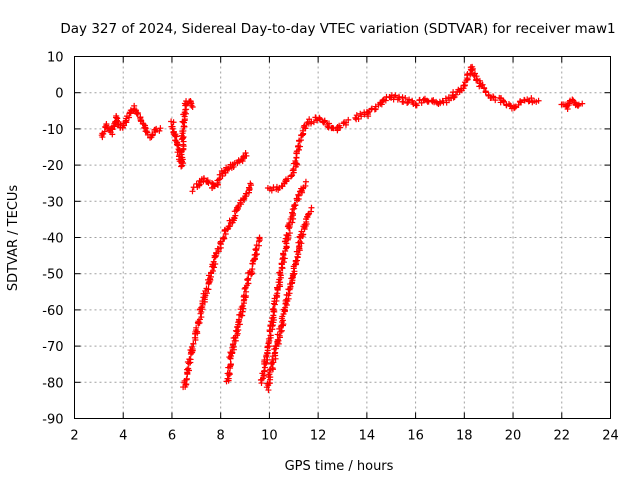 This screenshot has width=640, height=480. Describe the element at coordinates (367, 436) in the screenshot. I see `x-tick-label: 14` at that location.